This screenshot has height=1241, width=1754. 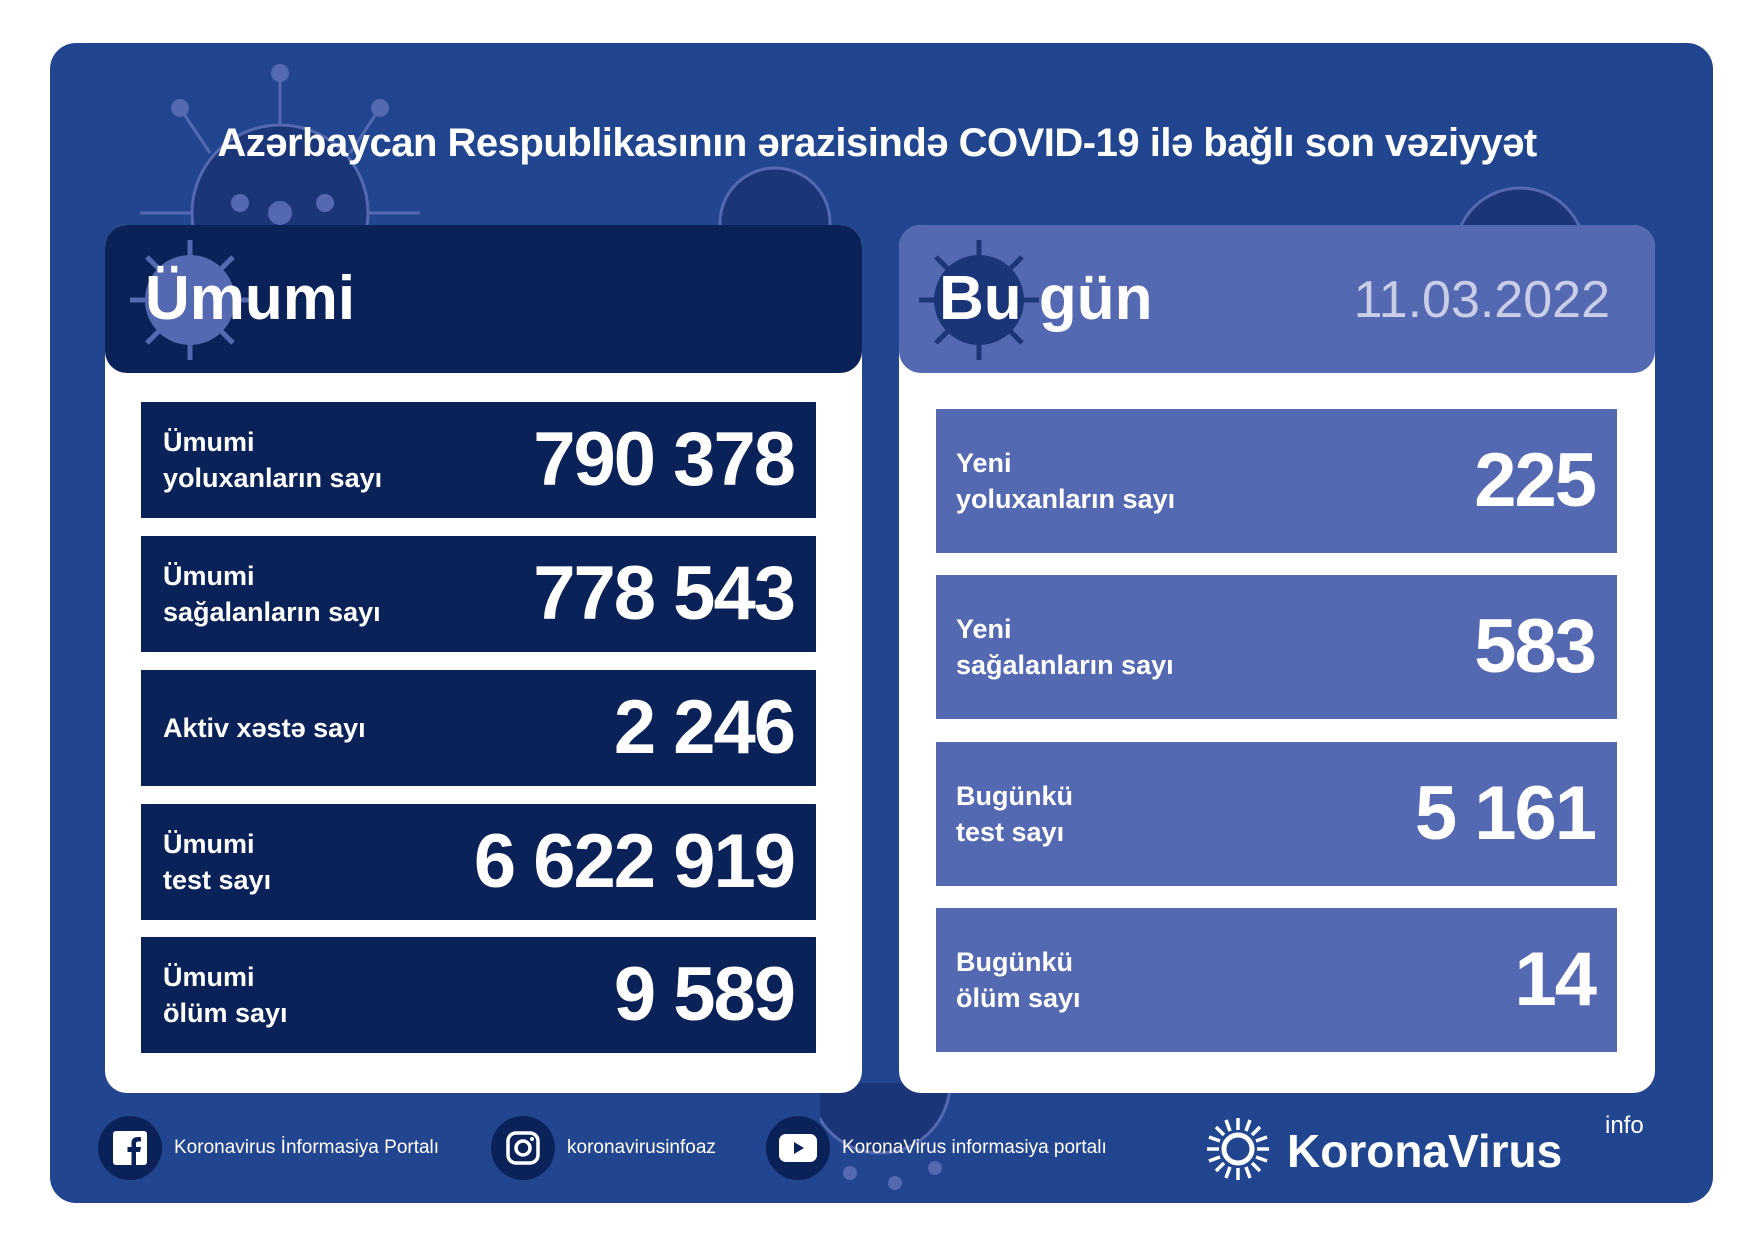 I want to click on logo-sup: info, so click(x=1624, y=1125).